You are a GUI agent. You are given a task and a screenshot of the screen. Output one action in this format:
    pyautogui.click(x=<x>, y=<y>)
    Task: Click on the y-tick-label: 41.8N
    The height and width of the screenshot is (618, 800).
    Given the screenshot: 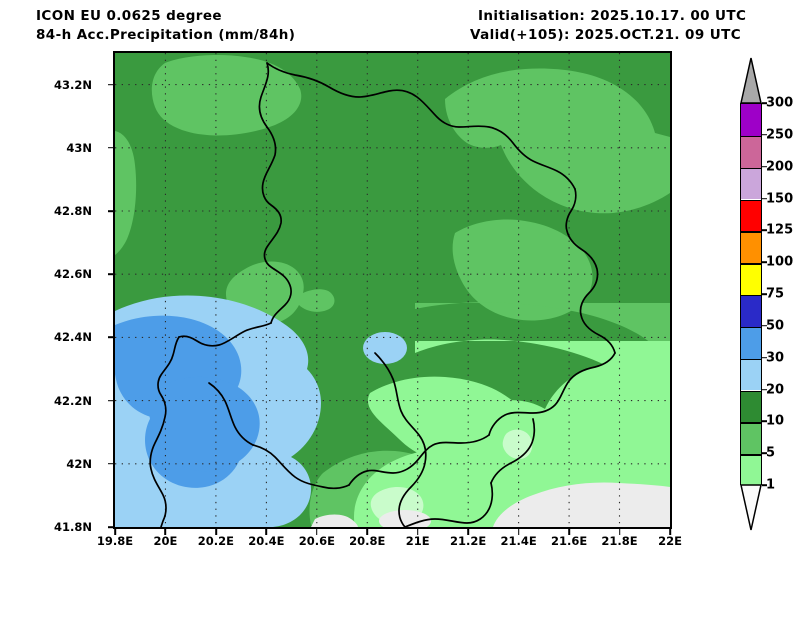 What is the action you would take?
    pyautogui.click(x=73, y=527)
    